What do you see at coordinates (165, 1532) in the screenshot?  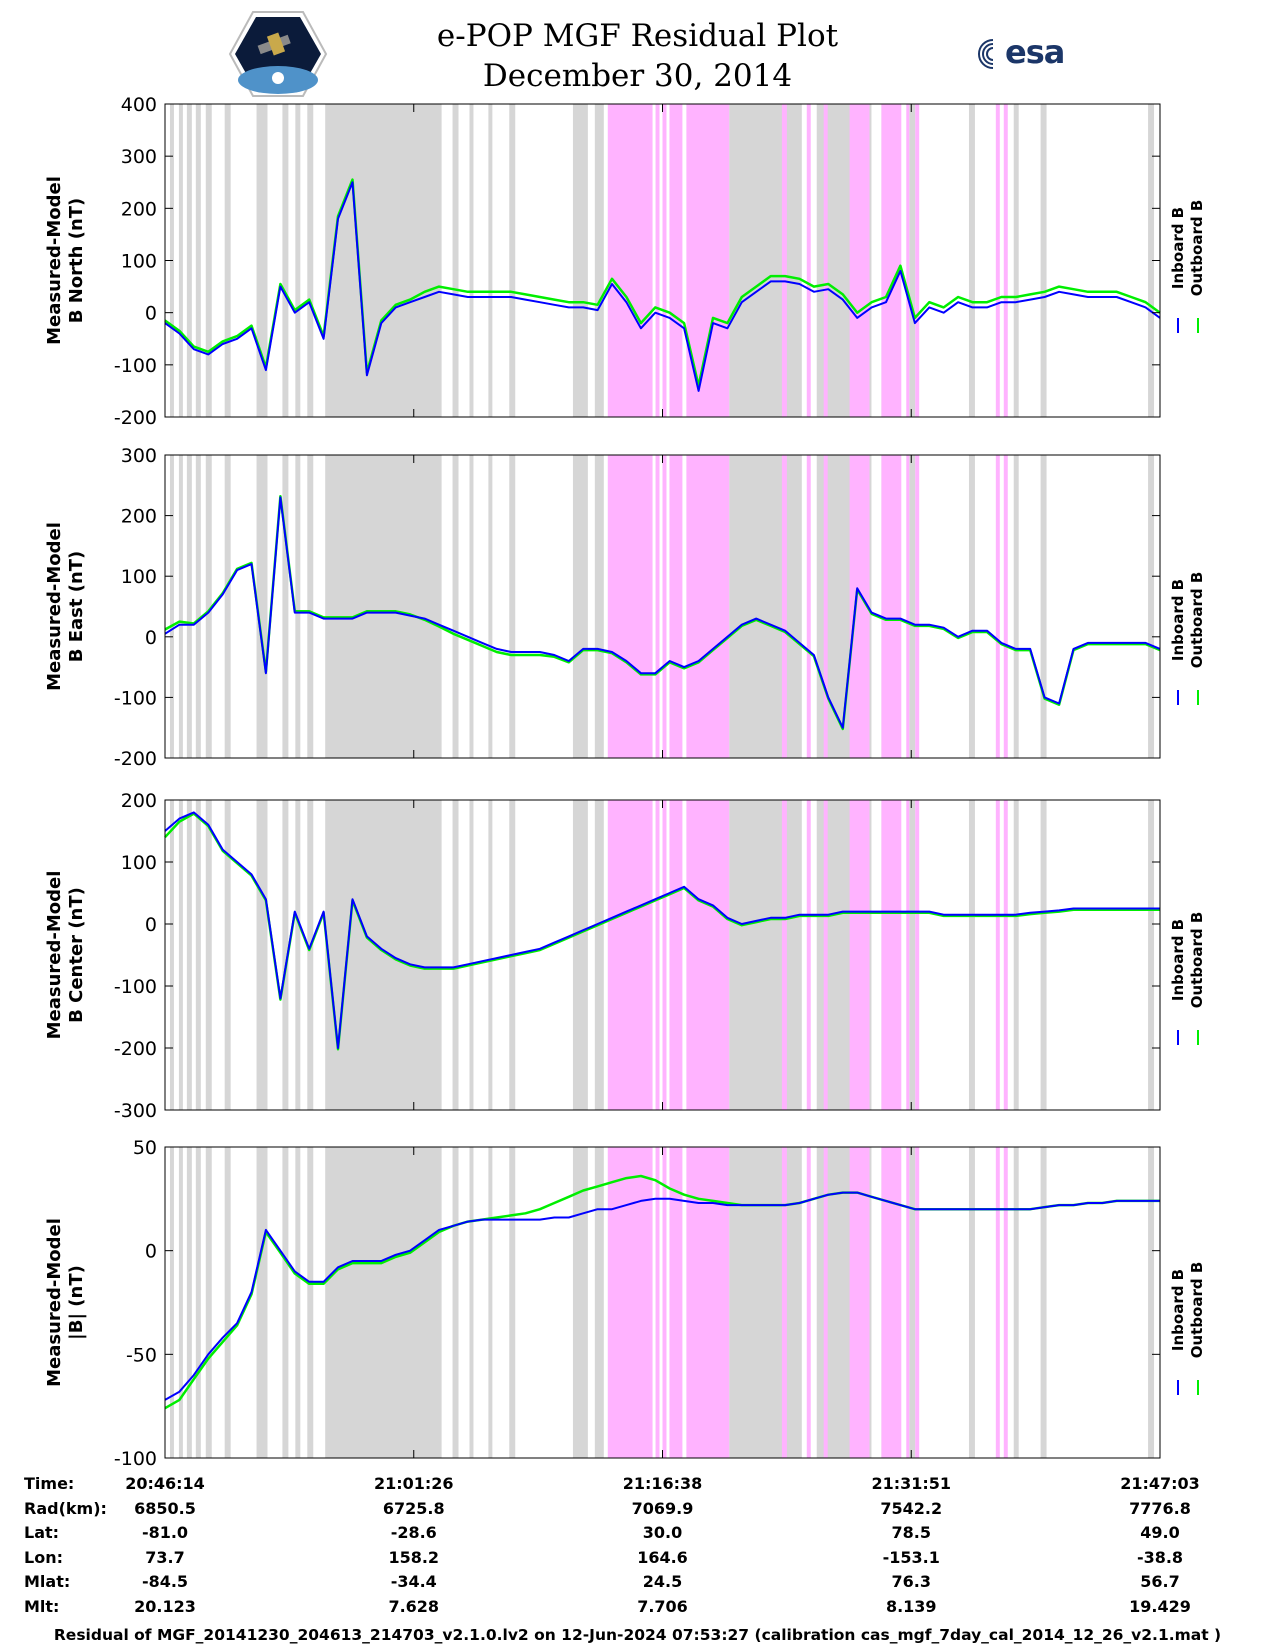 I see `table-cell: -81.0` at bounding box center [165, 1532].